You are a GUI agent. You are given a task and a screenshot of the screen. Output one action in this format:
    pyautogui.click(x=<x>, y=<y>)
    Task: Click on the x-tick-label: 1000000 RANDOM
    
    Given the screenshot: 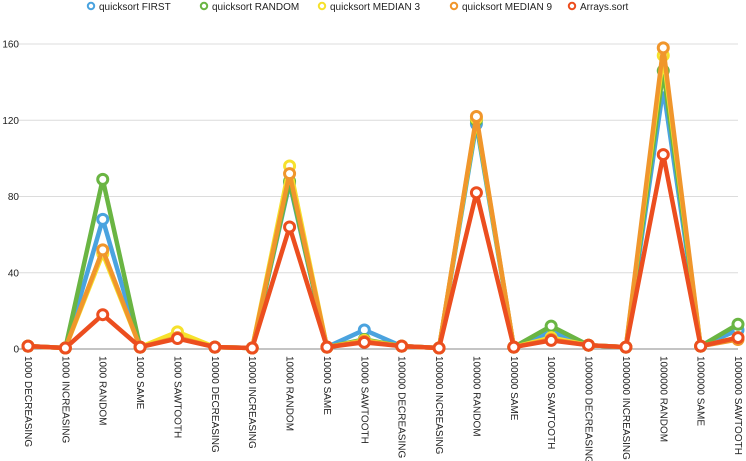 What is the action you would take?
    pyautogui.click(x=662, y=399)
    